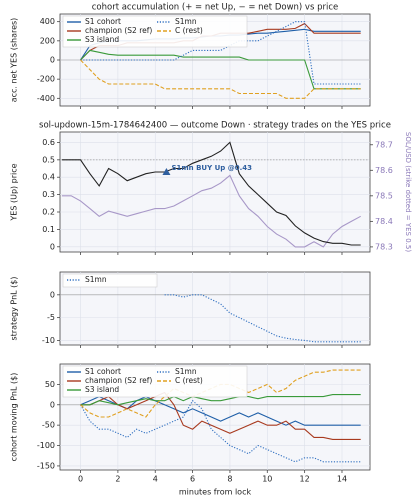 This screenshot has height=500, width=419. What do you see at coordinates (50, 384) in the screenshot?
I see `y-tick-label: 50` at bounding box center [50, 384].